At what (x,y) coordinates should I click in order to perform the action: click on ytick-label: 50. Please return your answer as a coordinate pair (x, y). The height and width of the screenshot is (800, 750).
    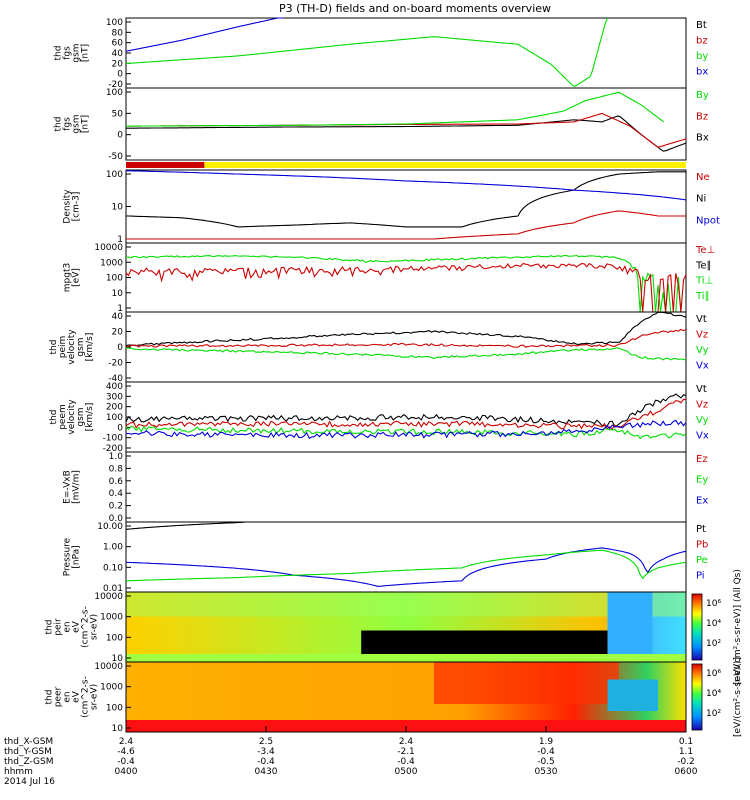
    Looking at the image, I should click on (118, 114).